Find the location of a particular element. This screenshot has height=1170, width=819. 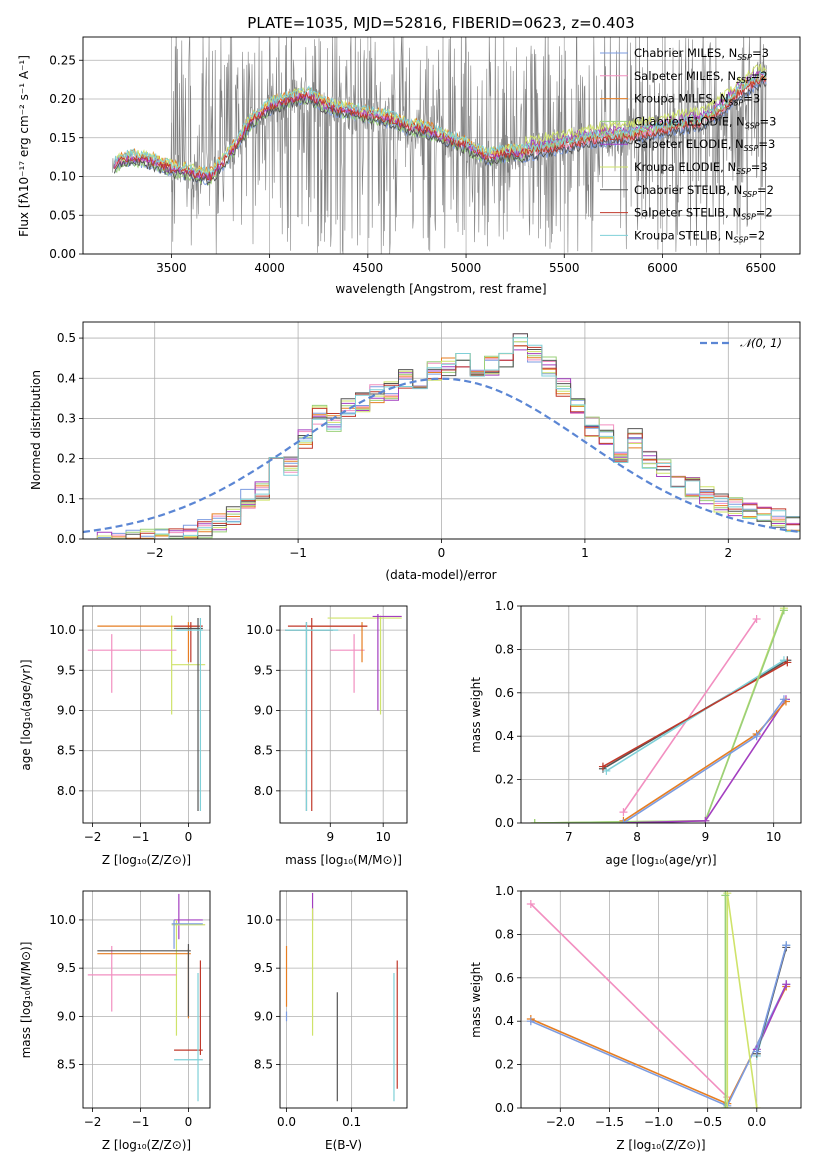

mass_vs_ebv-frame is located at coordinates (343, 999).